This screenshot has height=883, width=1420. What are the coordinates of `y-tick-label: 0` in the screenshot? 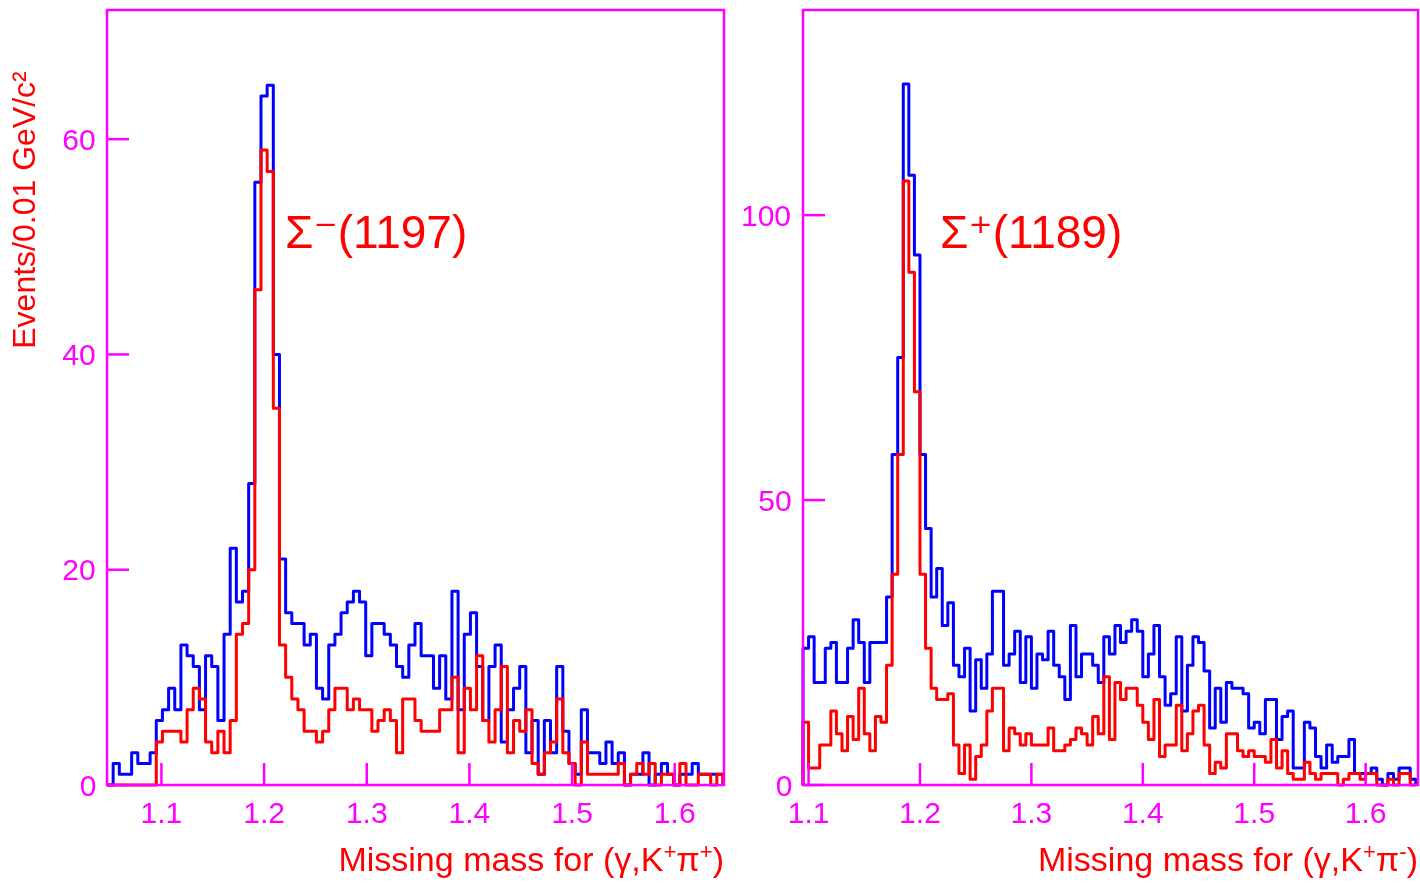 It's located at (88, 785).